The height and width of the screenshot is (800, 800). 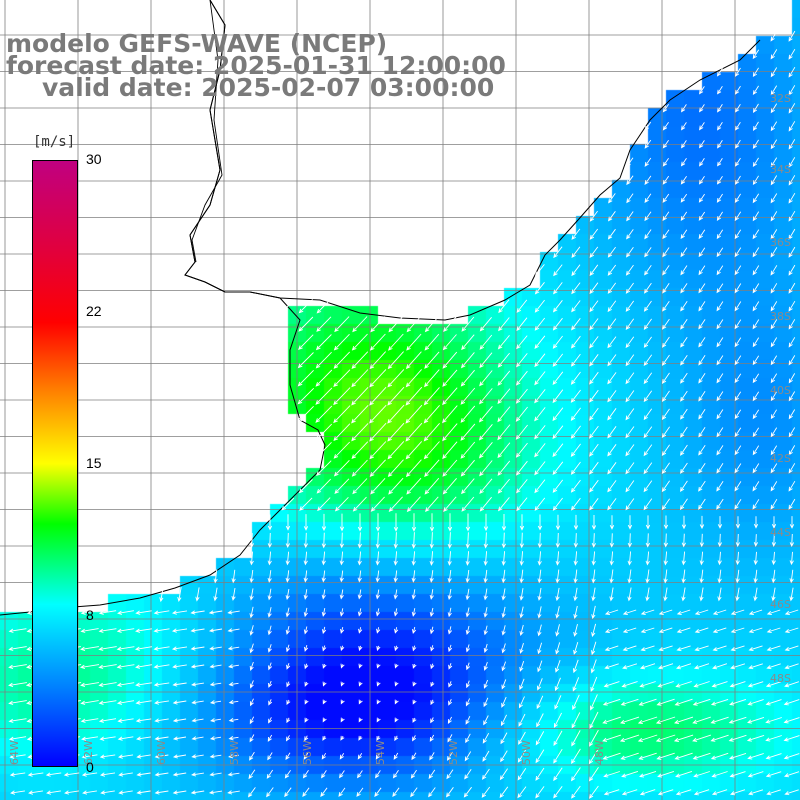 I want to click on lon-label: 54W, so click(x=380, y=752).